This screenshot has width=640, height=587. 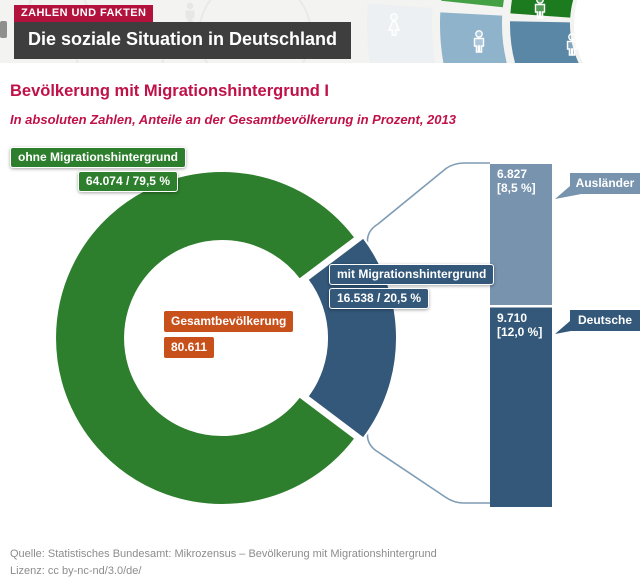 I want to click on bar-value-deutsche: 9.710, so click(x=512, y=318).